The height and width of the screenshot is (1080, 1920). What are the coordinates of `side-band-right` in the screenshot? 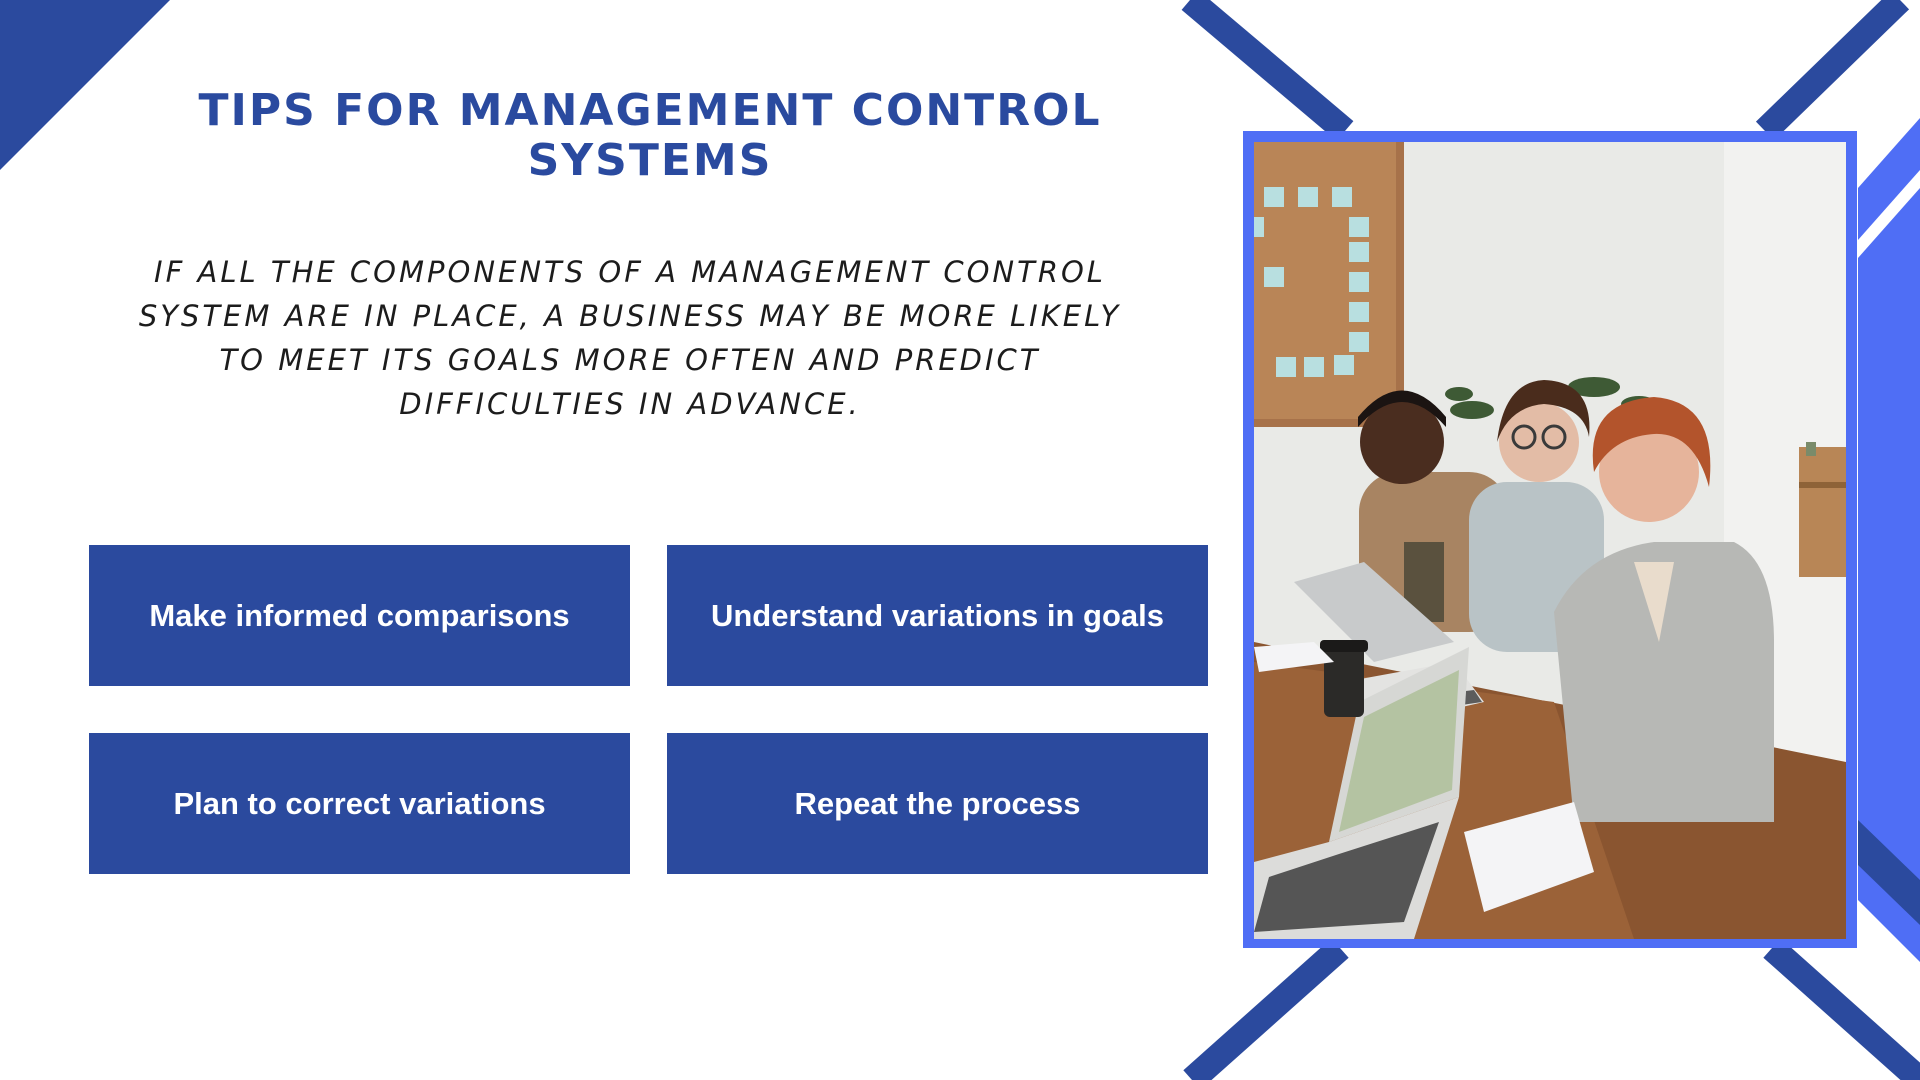 It's located at (1889, 575).